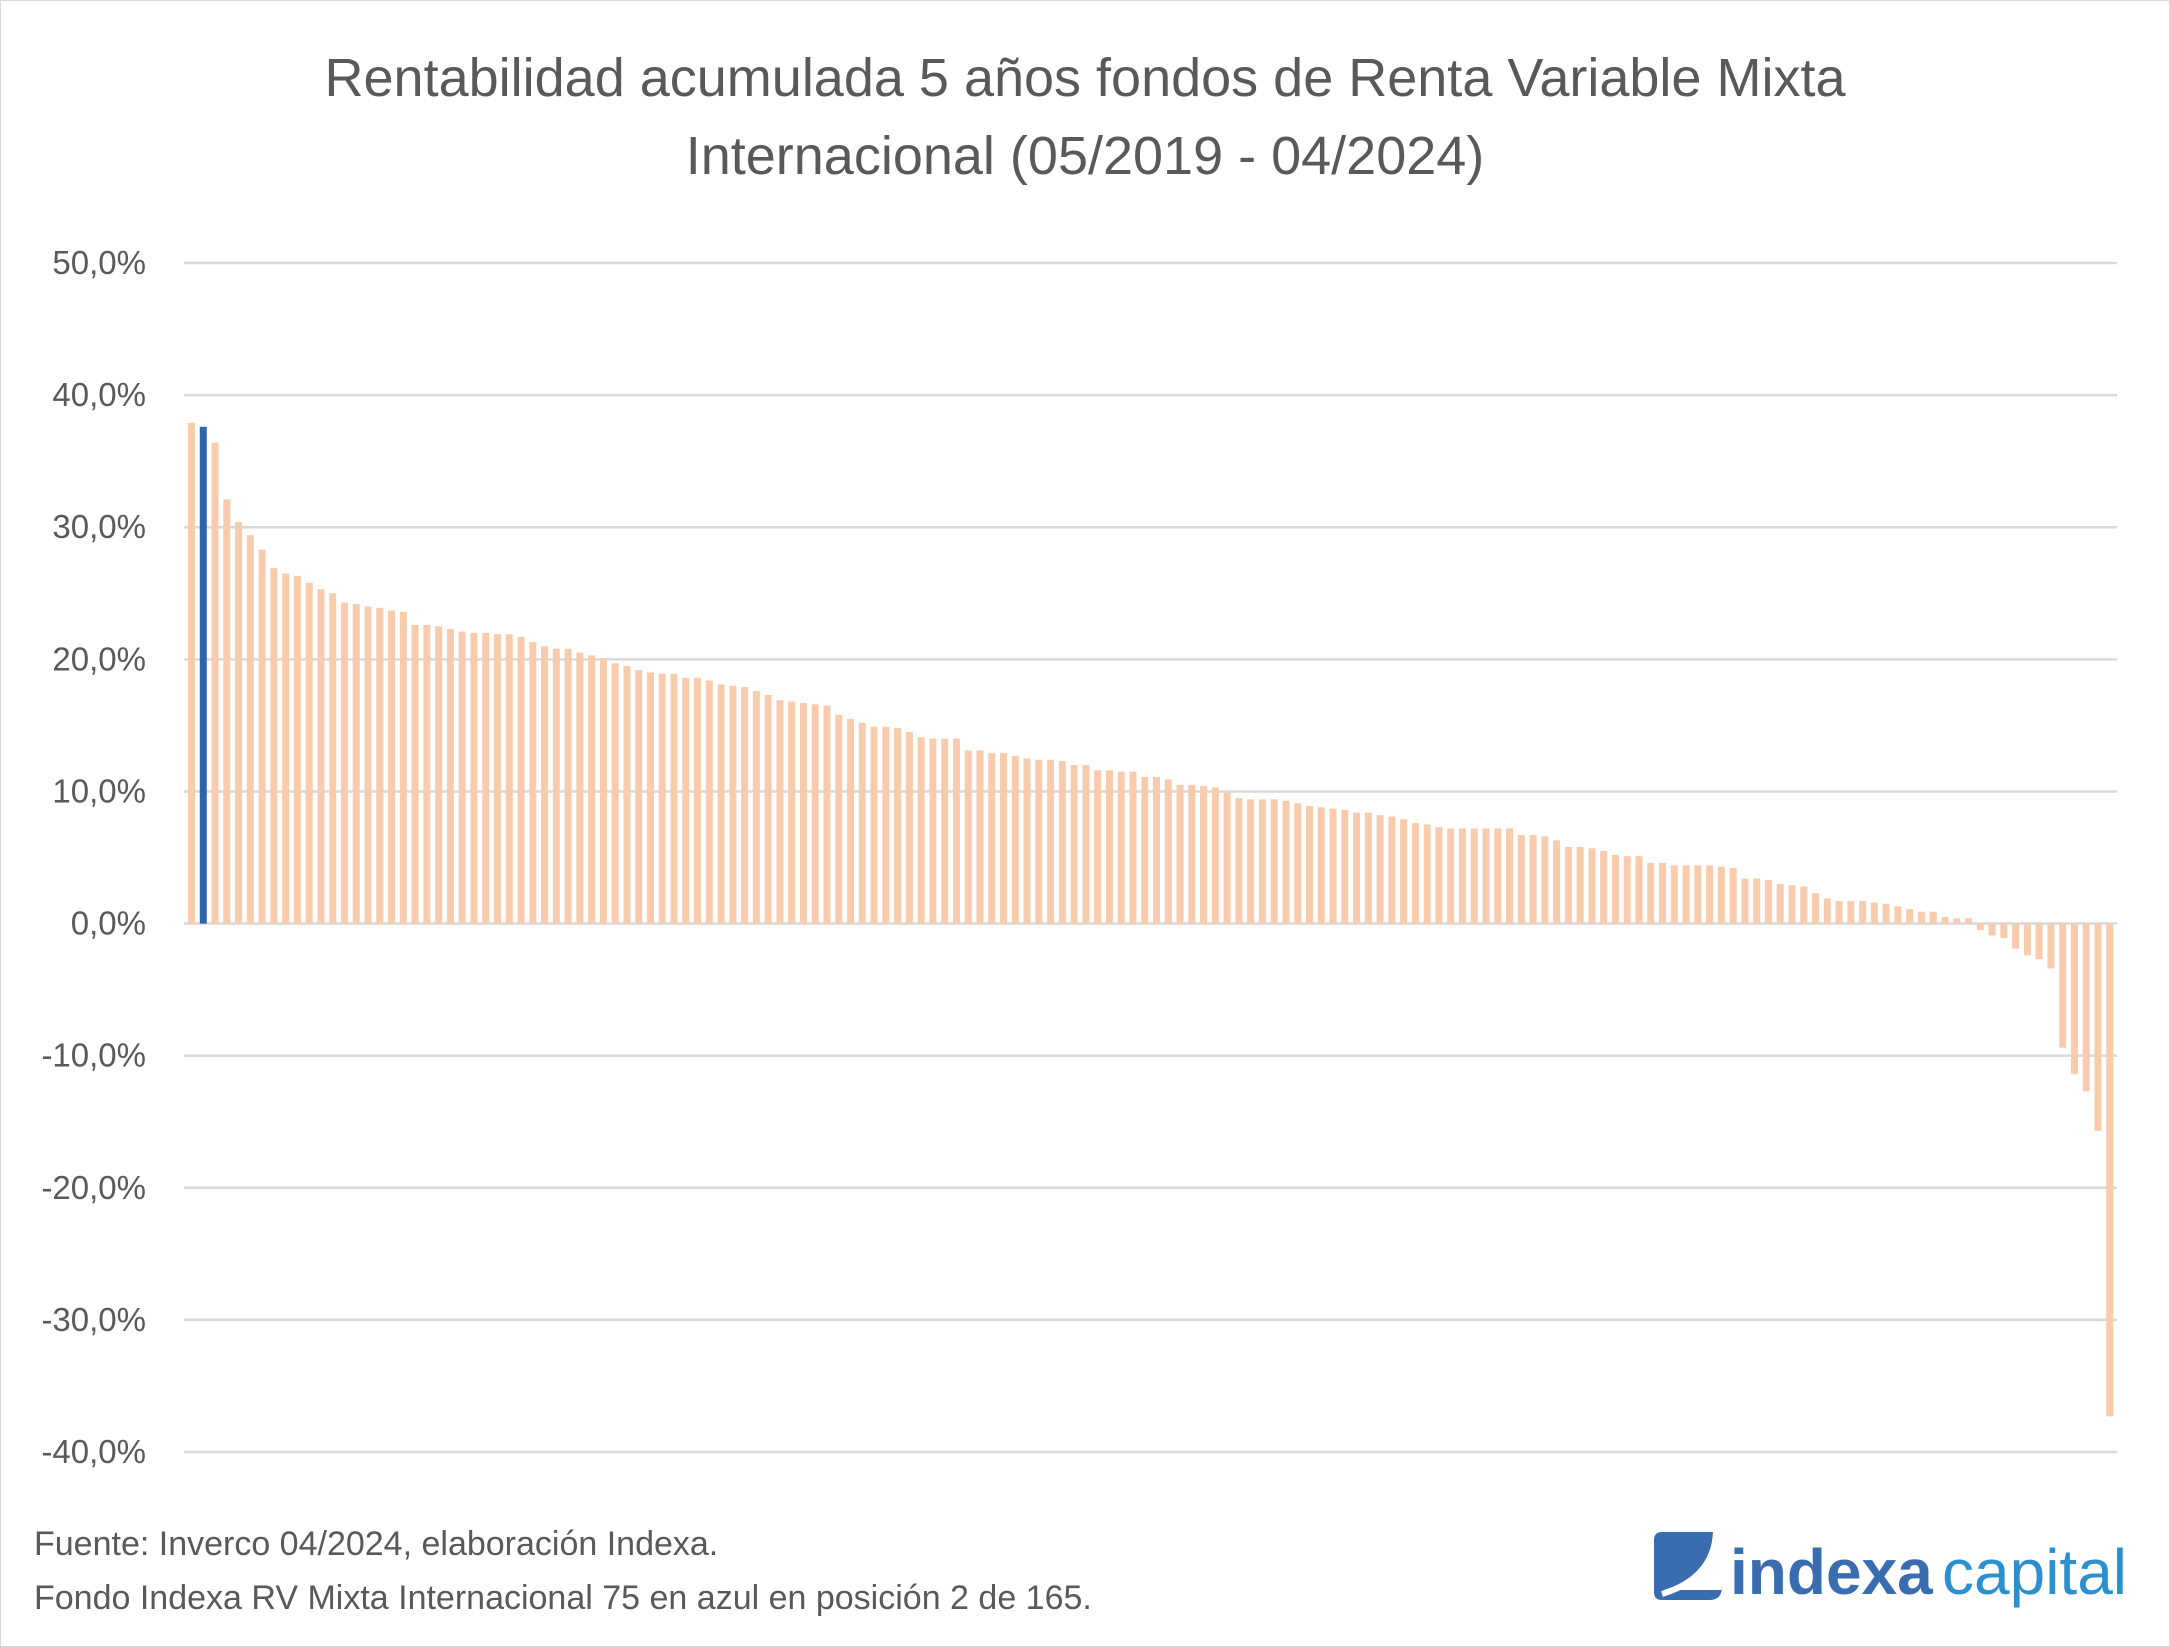 The image size is (2170, 1647). I want to click on y-tick-label: -20,0%, so click(93, 1187).